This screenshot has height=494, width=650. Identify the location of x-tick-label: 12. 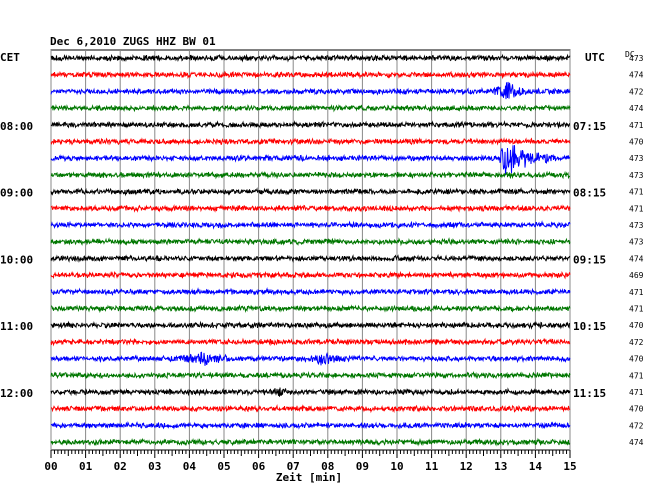
(466, 466).